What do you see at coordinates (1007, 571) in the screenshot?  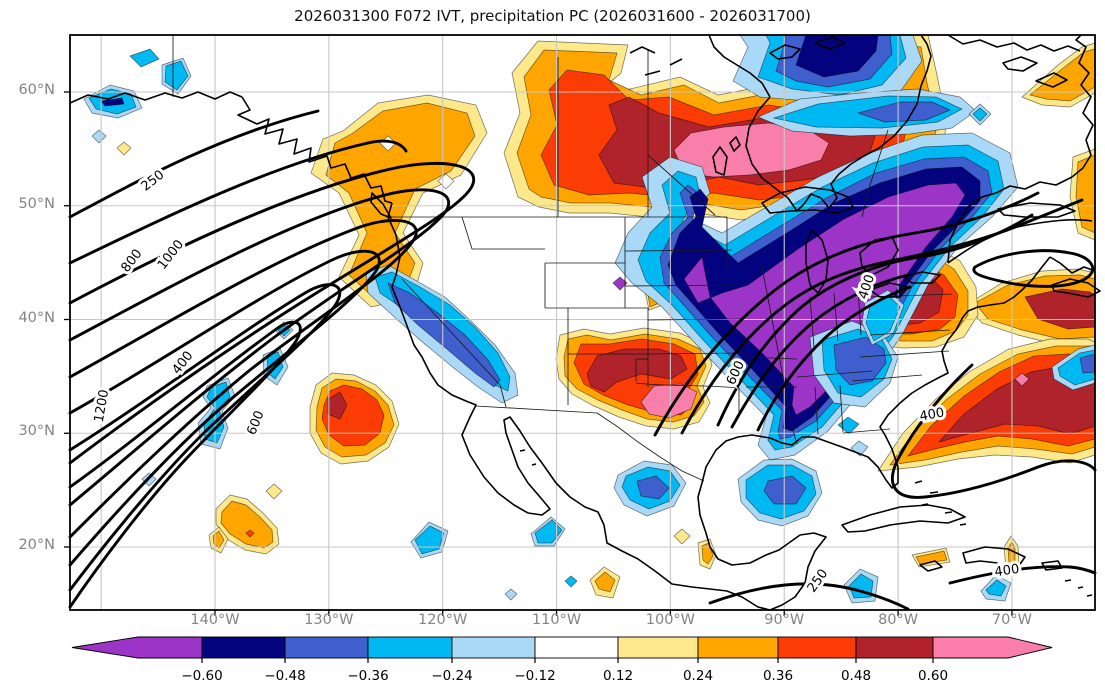 I see `ivt-contour-label: 400` at bounding box center [1007, 571].